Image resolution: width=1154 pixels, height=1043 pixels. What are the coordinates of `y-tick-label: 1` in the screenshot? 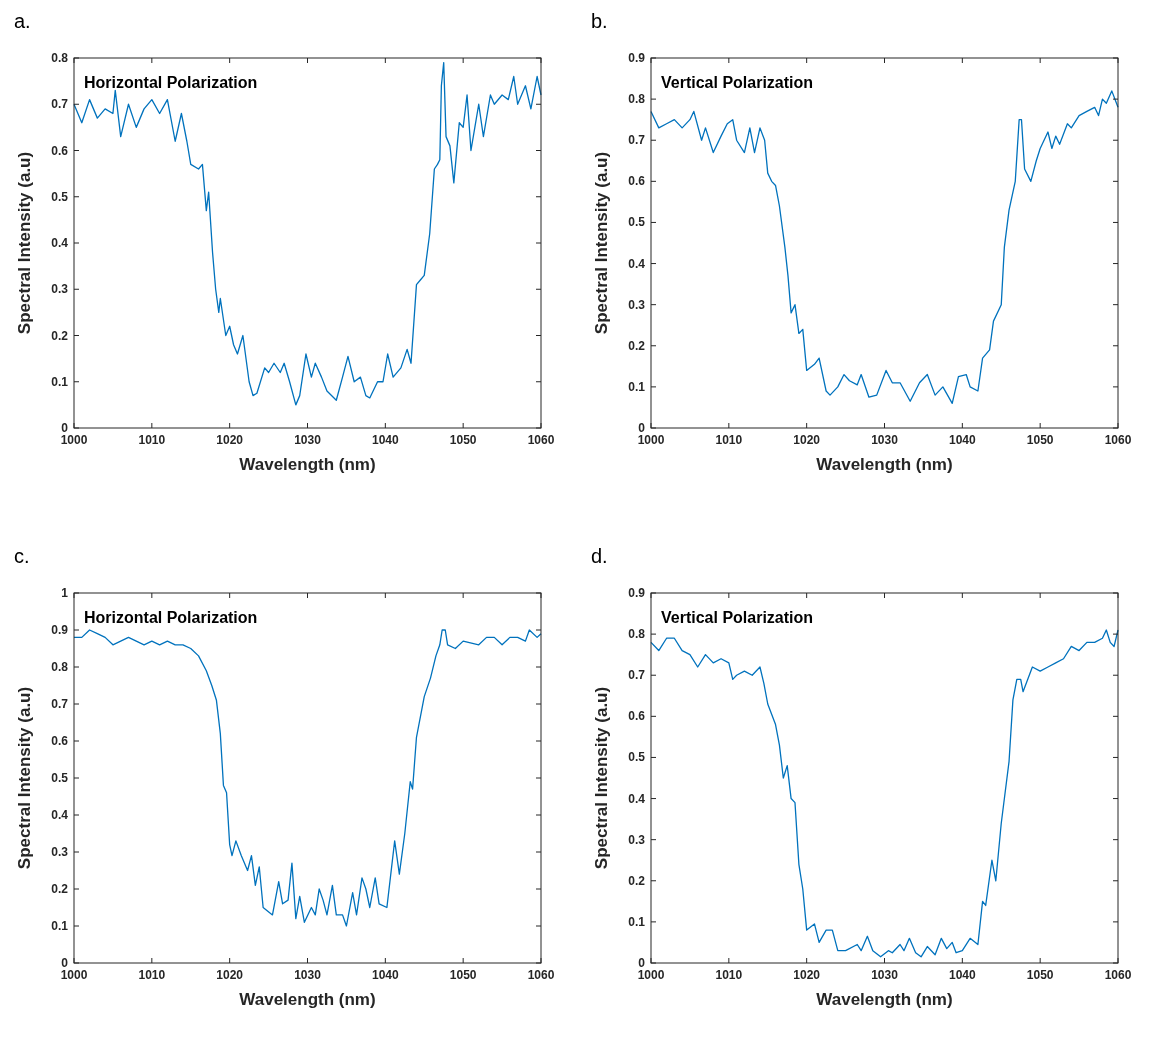 It's located at (65, 593).